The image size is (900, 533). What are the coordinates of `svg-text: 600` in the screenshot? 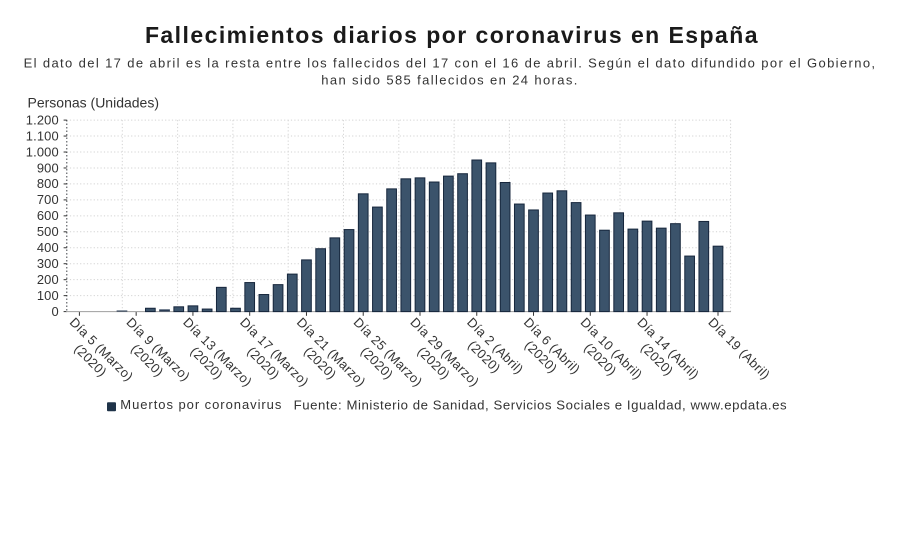 It's located at (48, 215).